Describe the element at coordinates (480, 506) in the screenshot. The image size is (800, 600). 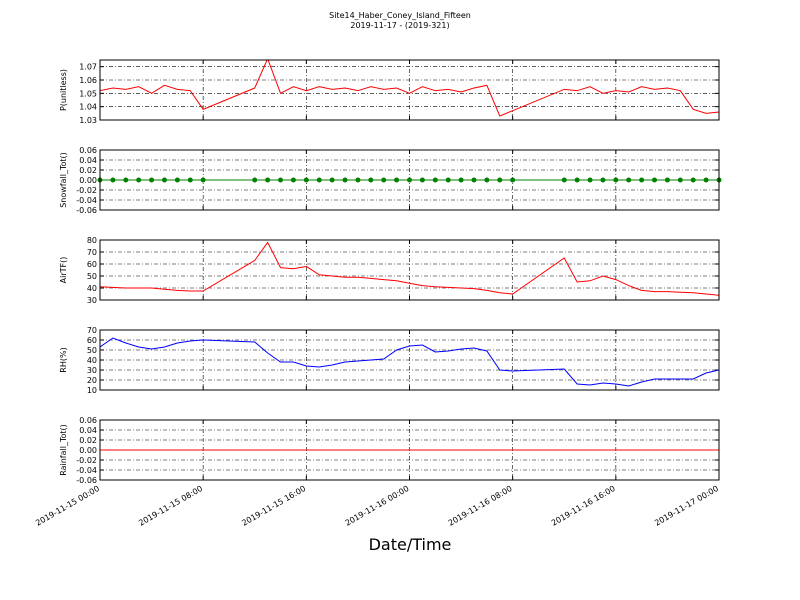
I see `x-tick-label: 2019-11-16 08:00` at that location.